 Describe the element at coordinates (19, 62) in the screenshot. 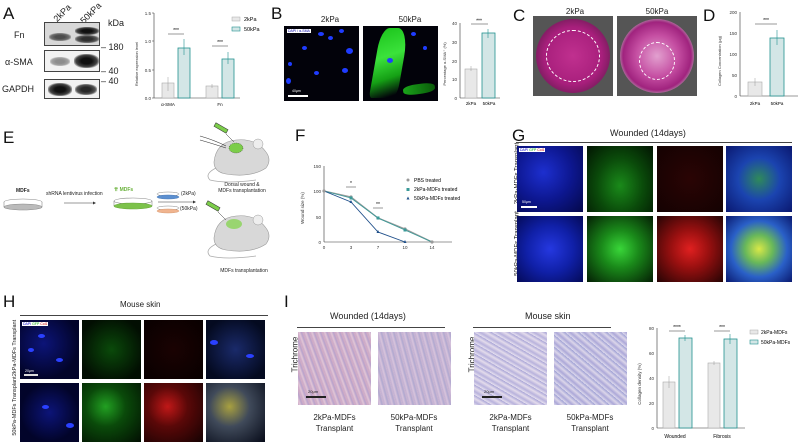

I see `protein-label-asma: α-SMA` at that location.